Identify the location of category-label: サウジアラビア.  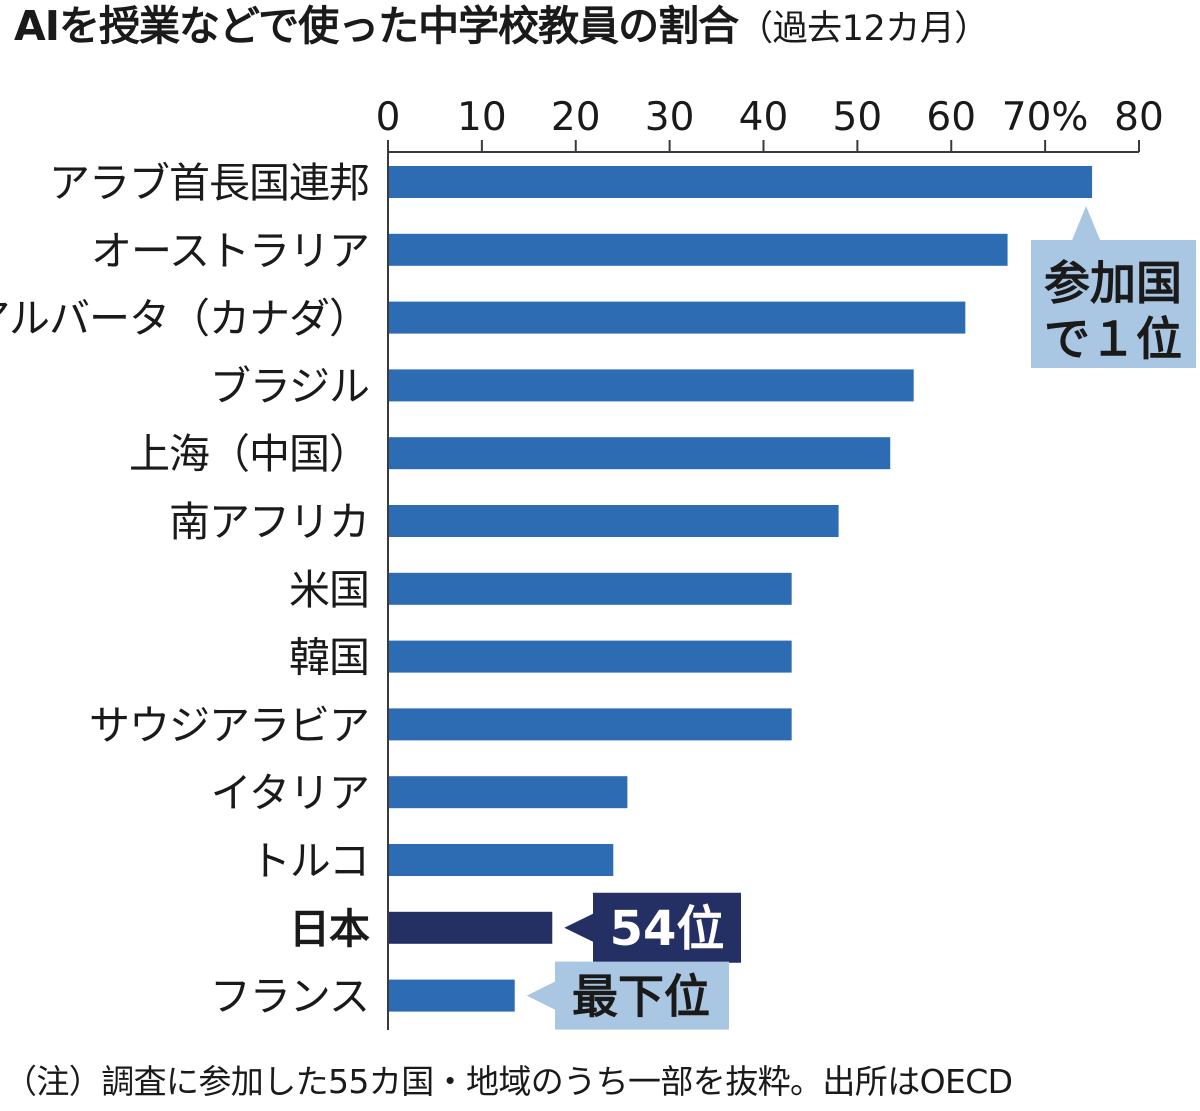
(229, 725).